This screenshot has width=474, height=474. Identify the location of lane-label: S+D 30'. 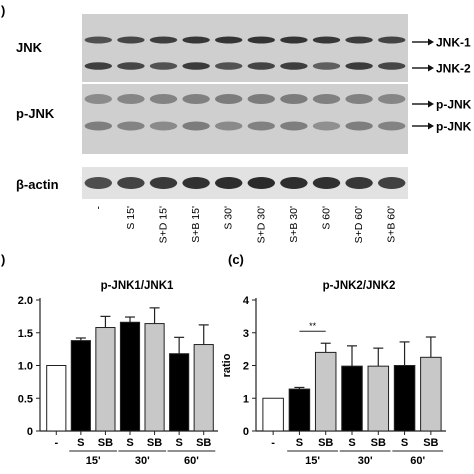
(261, 224).